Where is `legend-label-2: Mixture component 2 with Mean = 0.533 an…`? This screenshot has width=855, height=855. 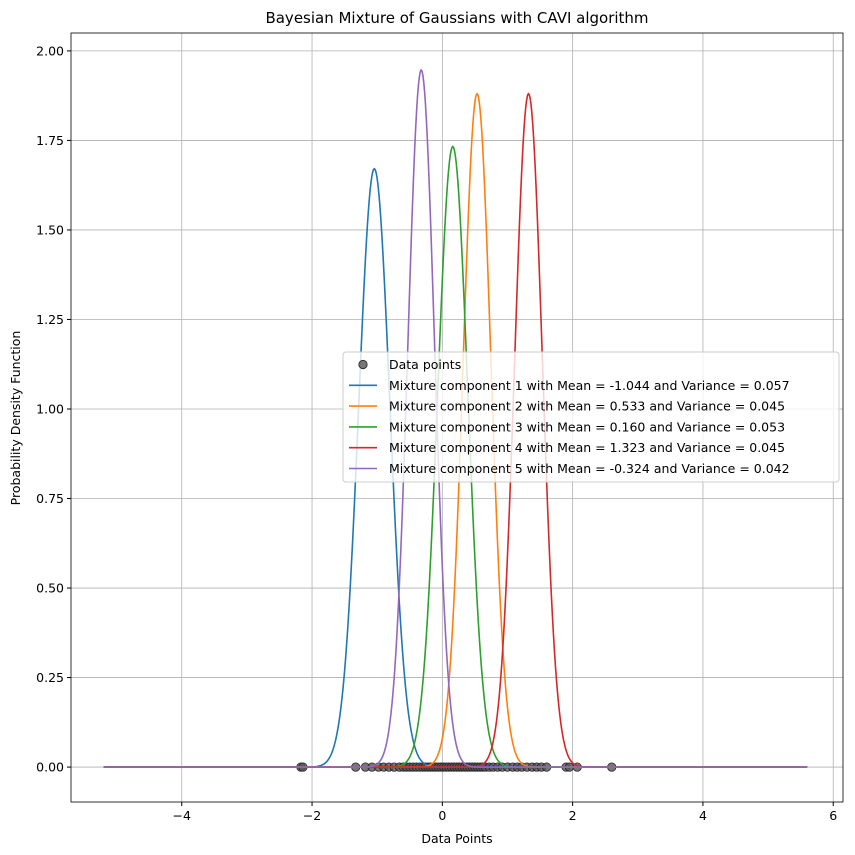
legend-label-2: Mixture component 2 with Mean = 0.533 an… is located at coordinates (587, 406).